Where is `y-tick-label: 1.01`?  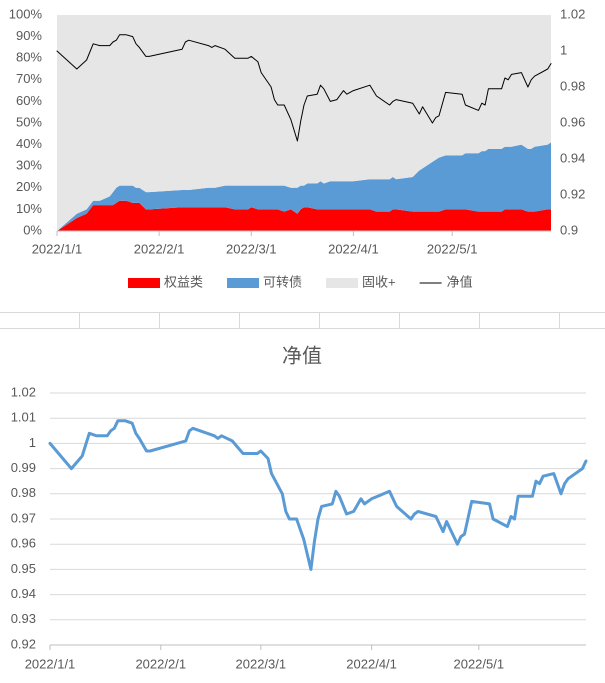
y-tick-label: 1.01 is located at coordinates (23, 417).